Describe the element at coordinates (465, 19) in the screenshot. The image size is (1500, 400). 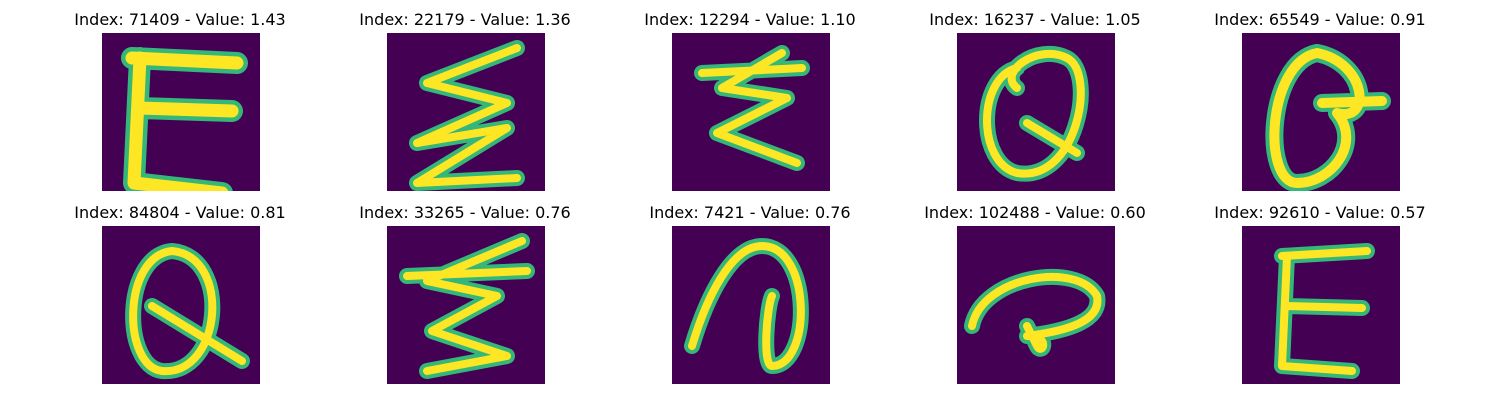
I see `cell-title: Index: 22179 - Value: 1.36` at that location.